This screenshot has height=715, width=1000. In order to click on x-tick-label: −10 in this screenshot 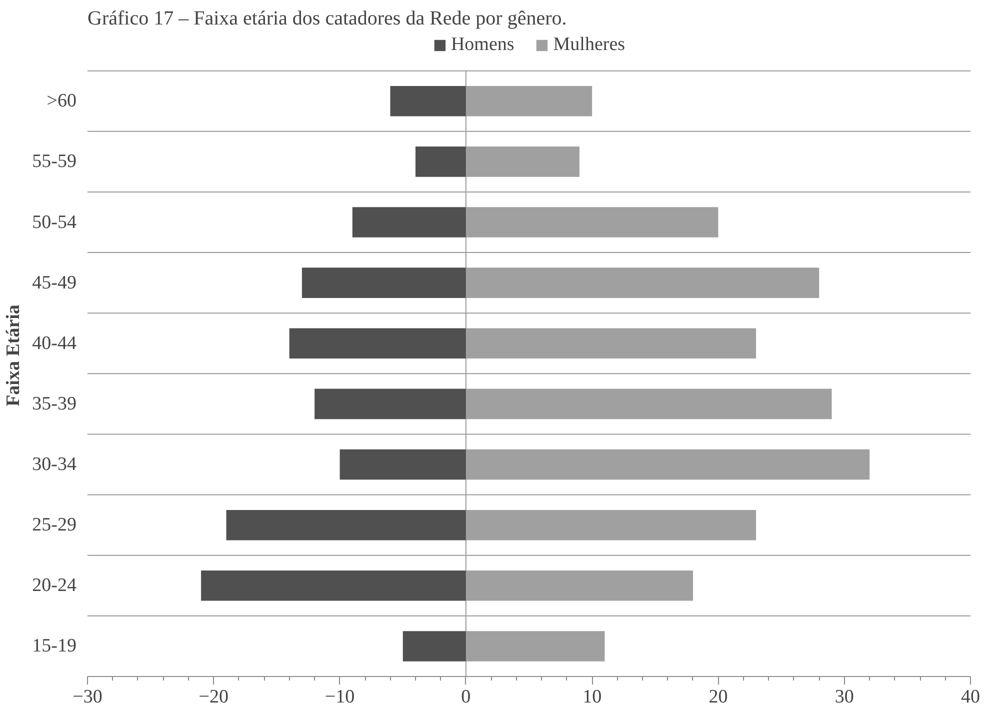, I will do `click(339, 697)`.